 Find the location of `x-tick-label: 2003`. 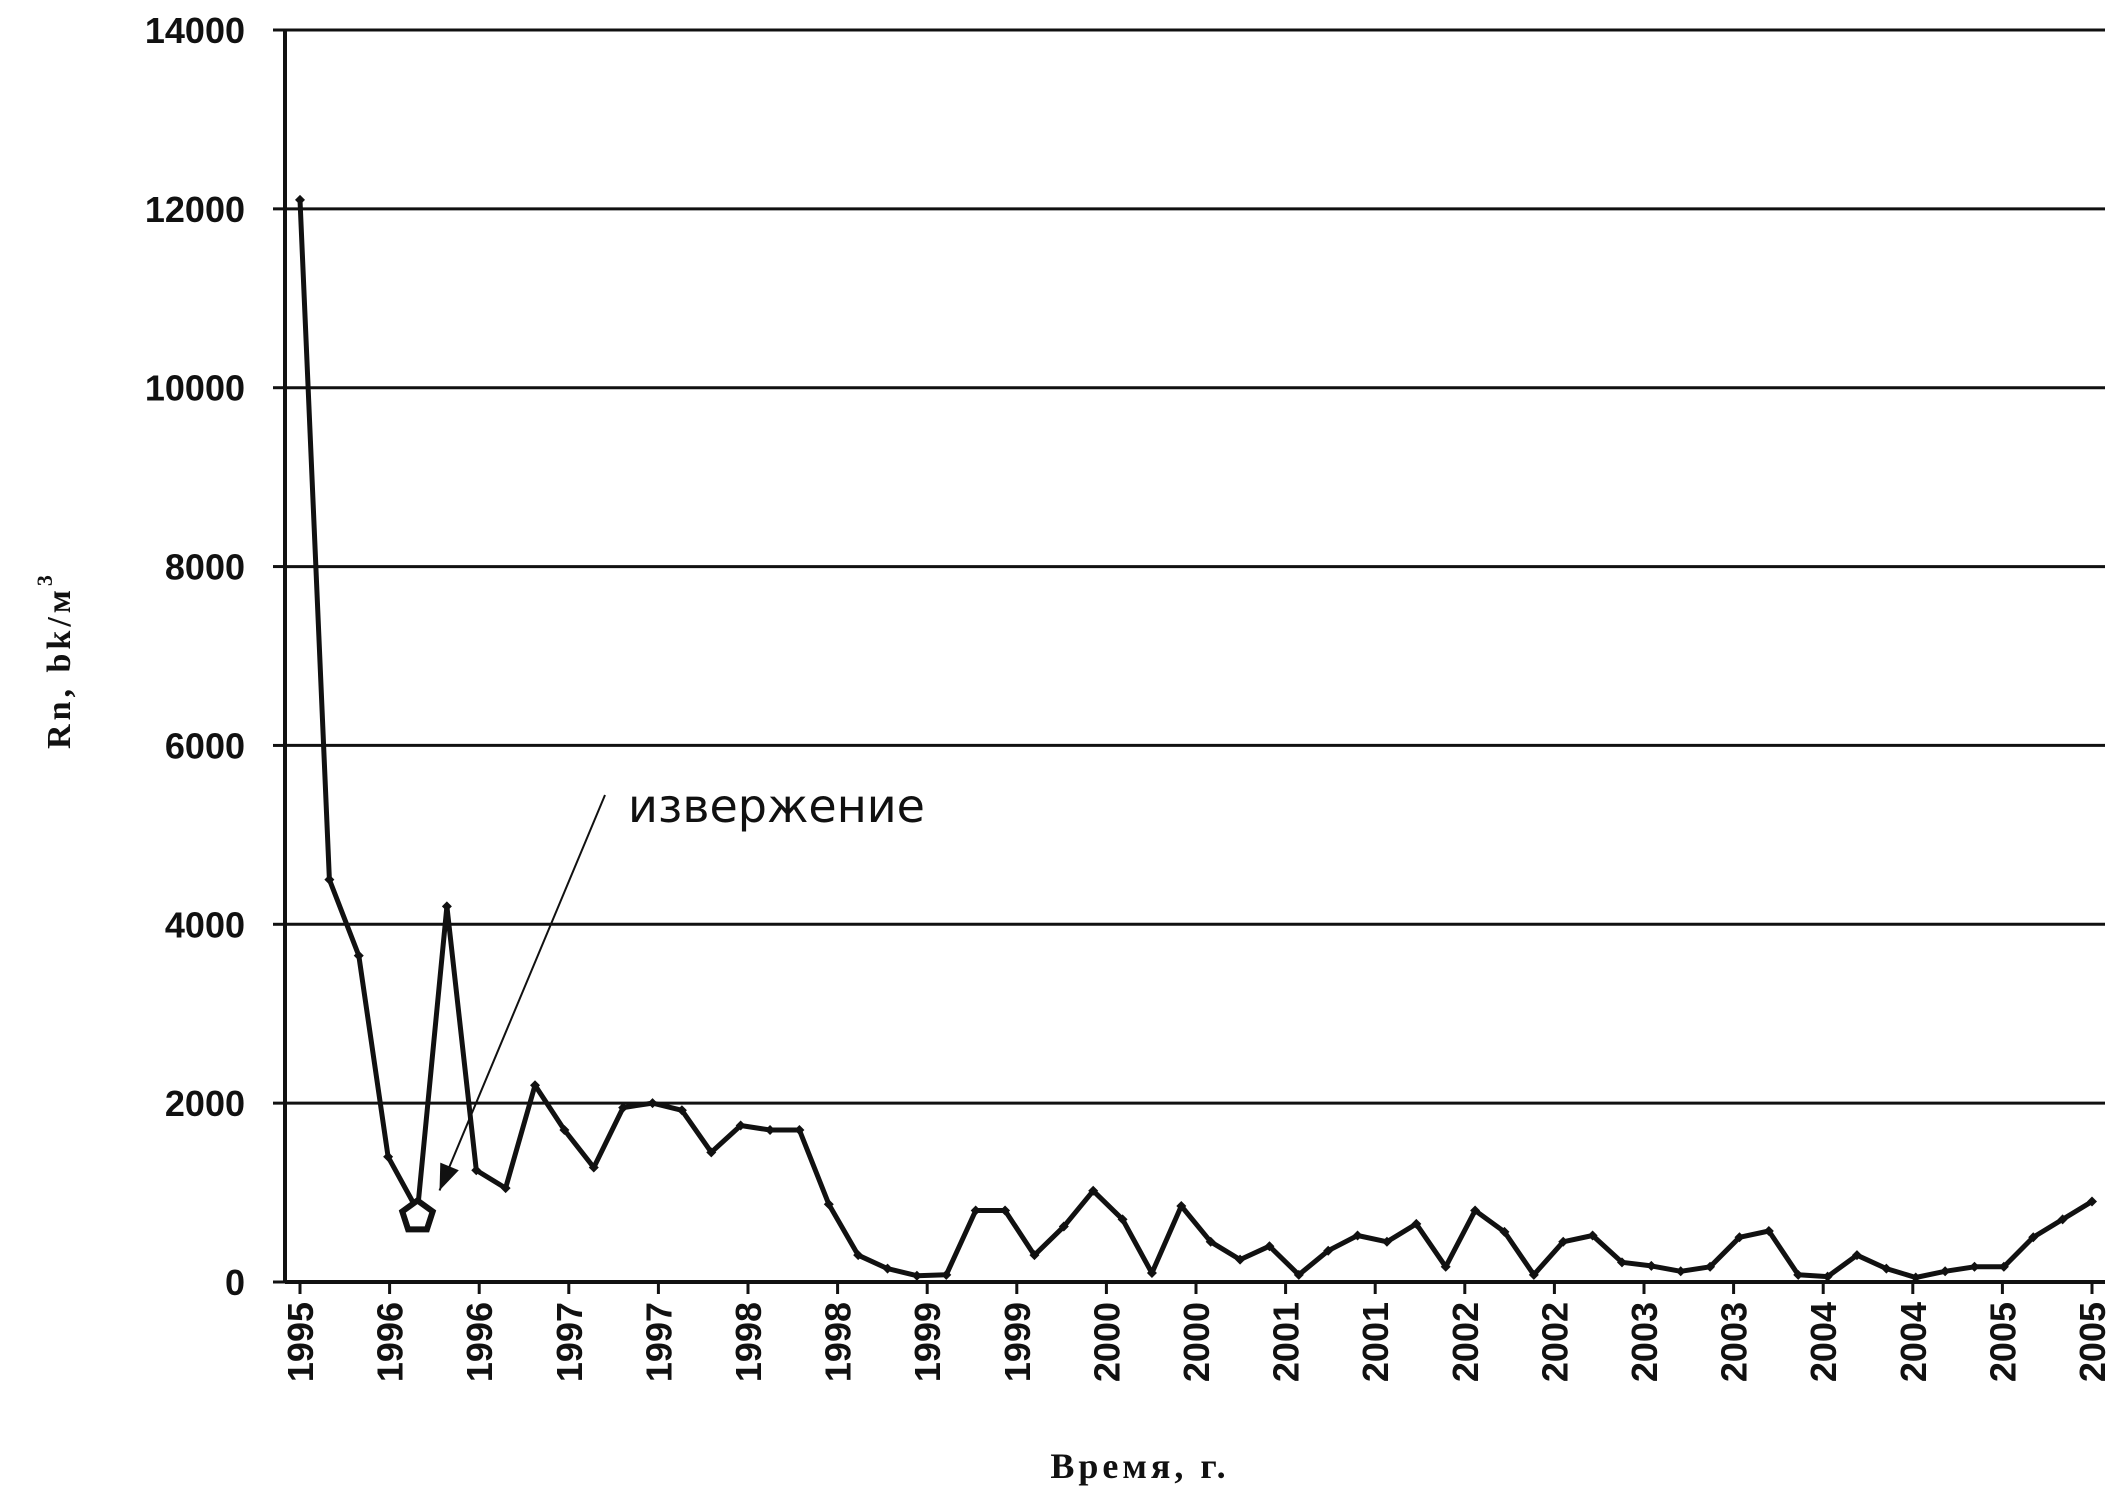

x-tick-label: 2003 is located at coordinates (1734, 1342).